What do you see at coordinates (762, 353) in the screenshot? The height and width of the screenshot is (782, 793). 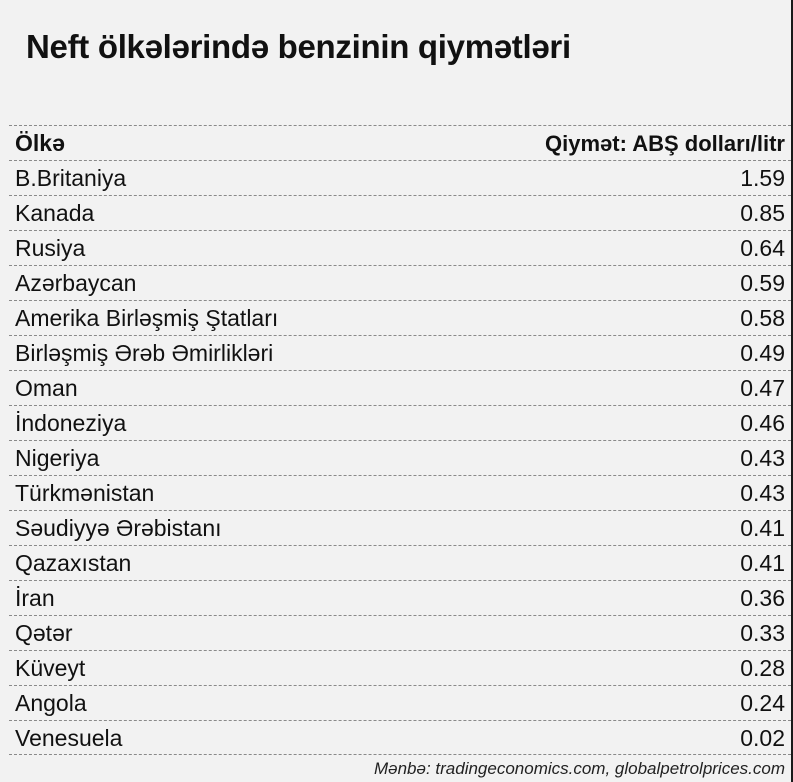 I see `price-cell: 0.49` at bounding box center [762, 353].